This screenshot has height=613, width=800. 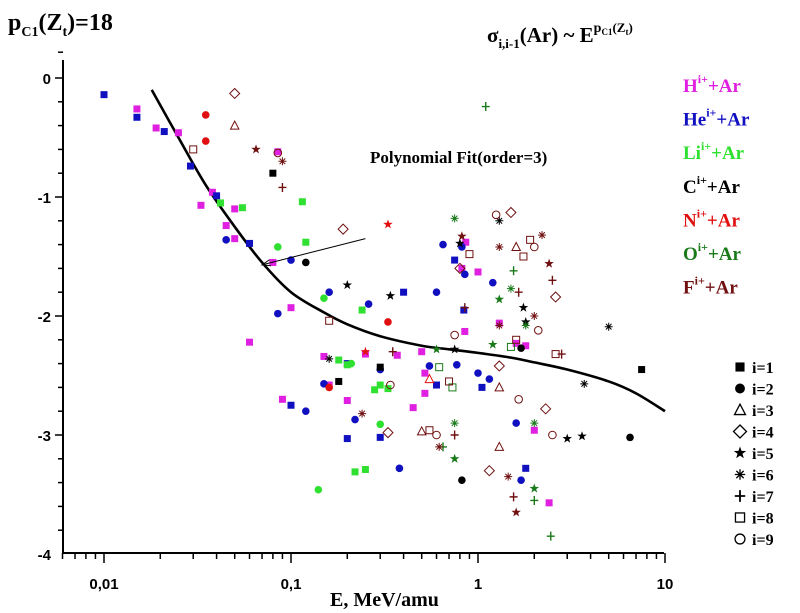 What do you see at coordinates (763, 411) in the screenshot?
I see `legend-charge-label: i=3` at bounding box center [763, 411].